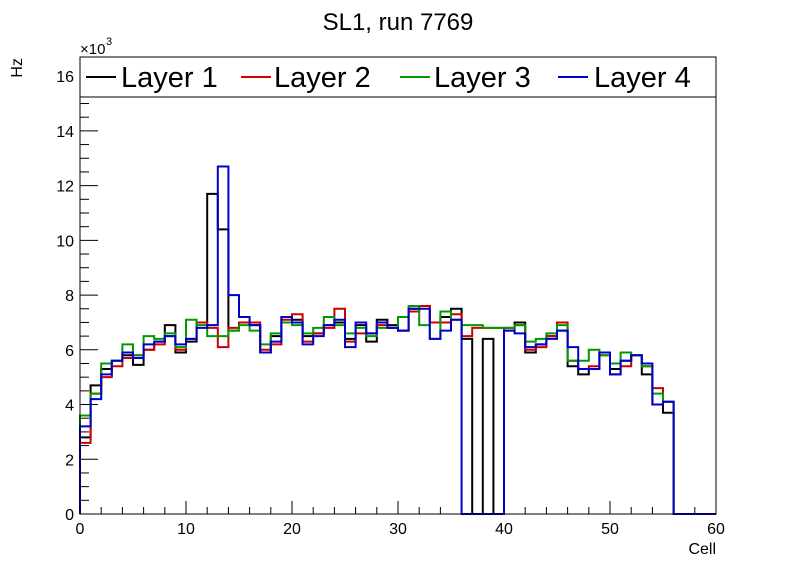 Image resolution: width=796 pixels, height=572 pixels. Describe the element at coordinates (109, 42) in the screenshot. I see `y-multiplier-exponent: 3` at that location.